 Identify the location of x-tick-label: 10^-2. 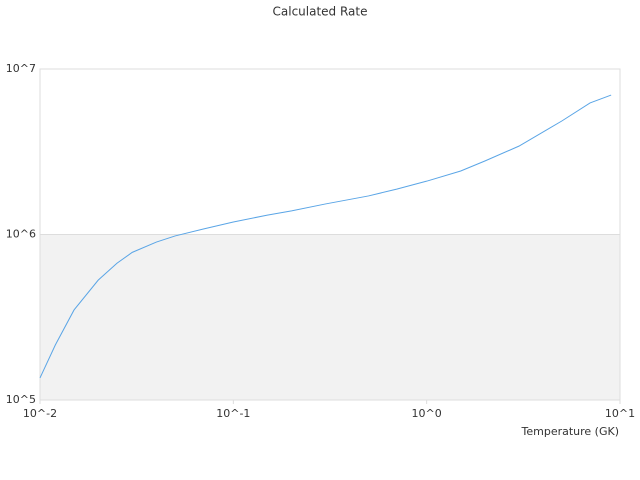
(40, 413).